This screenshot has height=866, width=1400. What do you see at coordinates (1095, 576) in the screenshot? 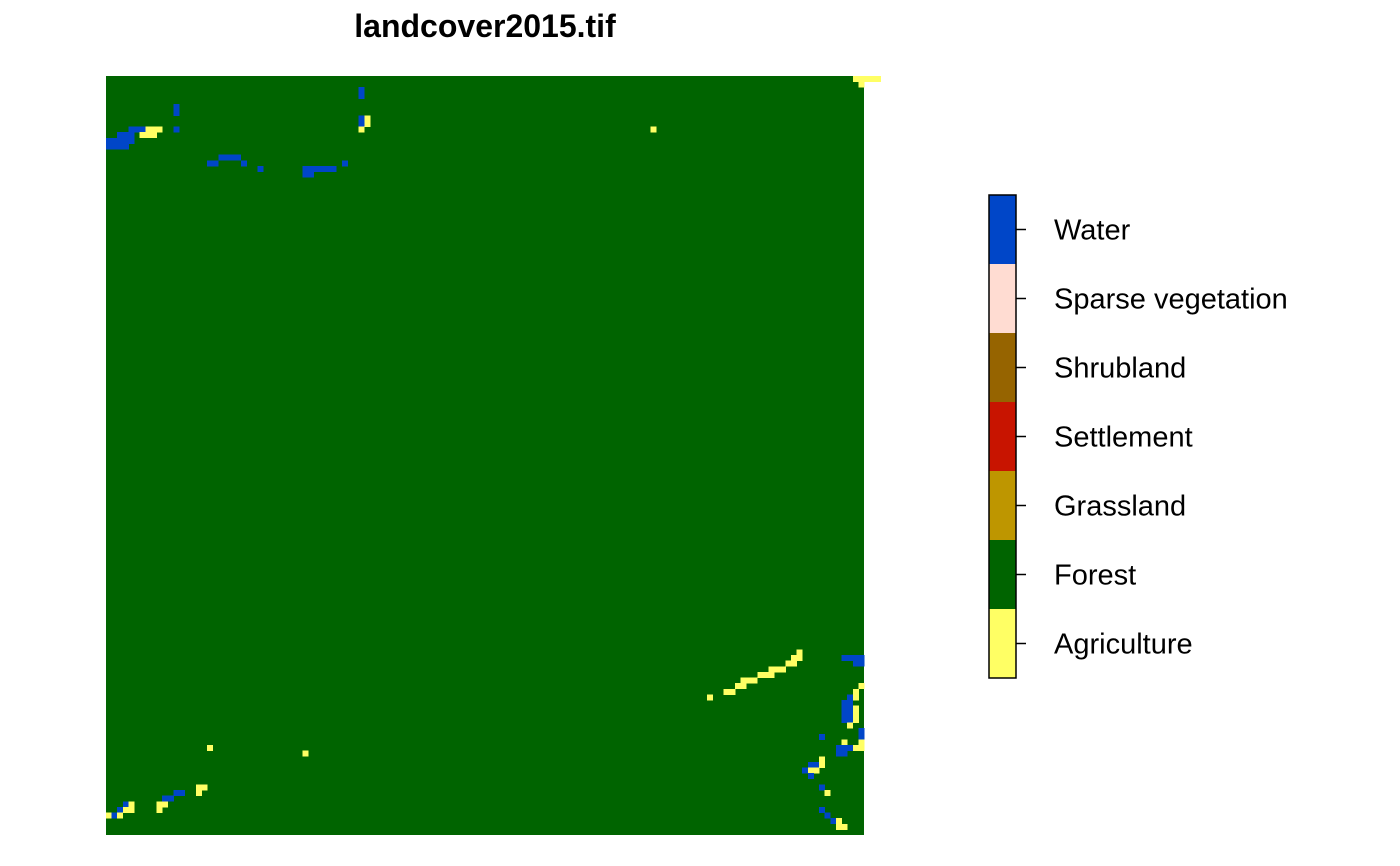
I see `legend-label-forest: Forest` at bounding box center [1095, 576].